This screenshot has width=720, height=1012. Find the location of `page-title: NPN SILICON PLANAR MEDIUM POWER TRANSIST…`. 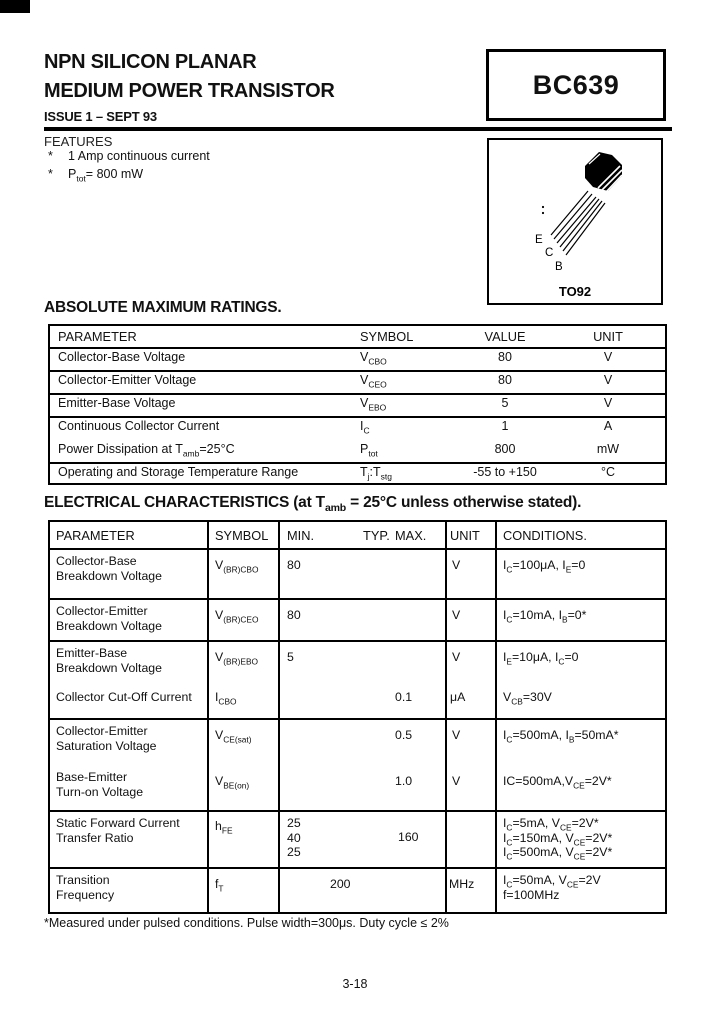

page-title: NPN SILICON PLANAR MEDIUM POWER TRANSIST… is located at coordinates (189, 77).